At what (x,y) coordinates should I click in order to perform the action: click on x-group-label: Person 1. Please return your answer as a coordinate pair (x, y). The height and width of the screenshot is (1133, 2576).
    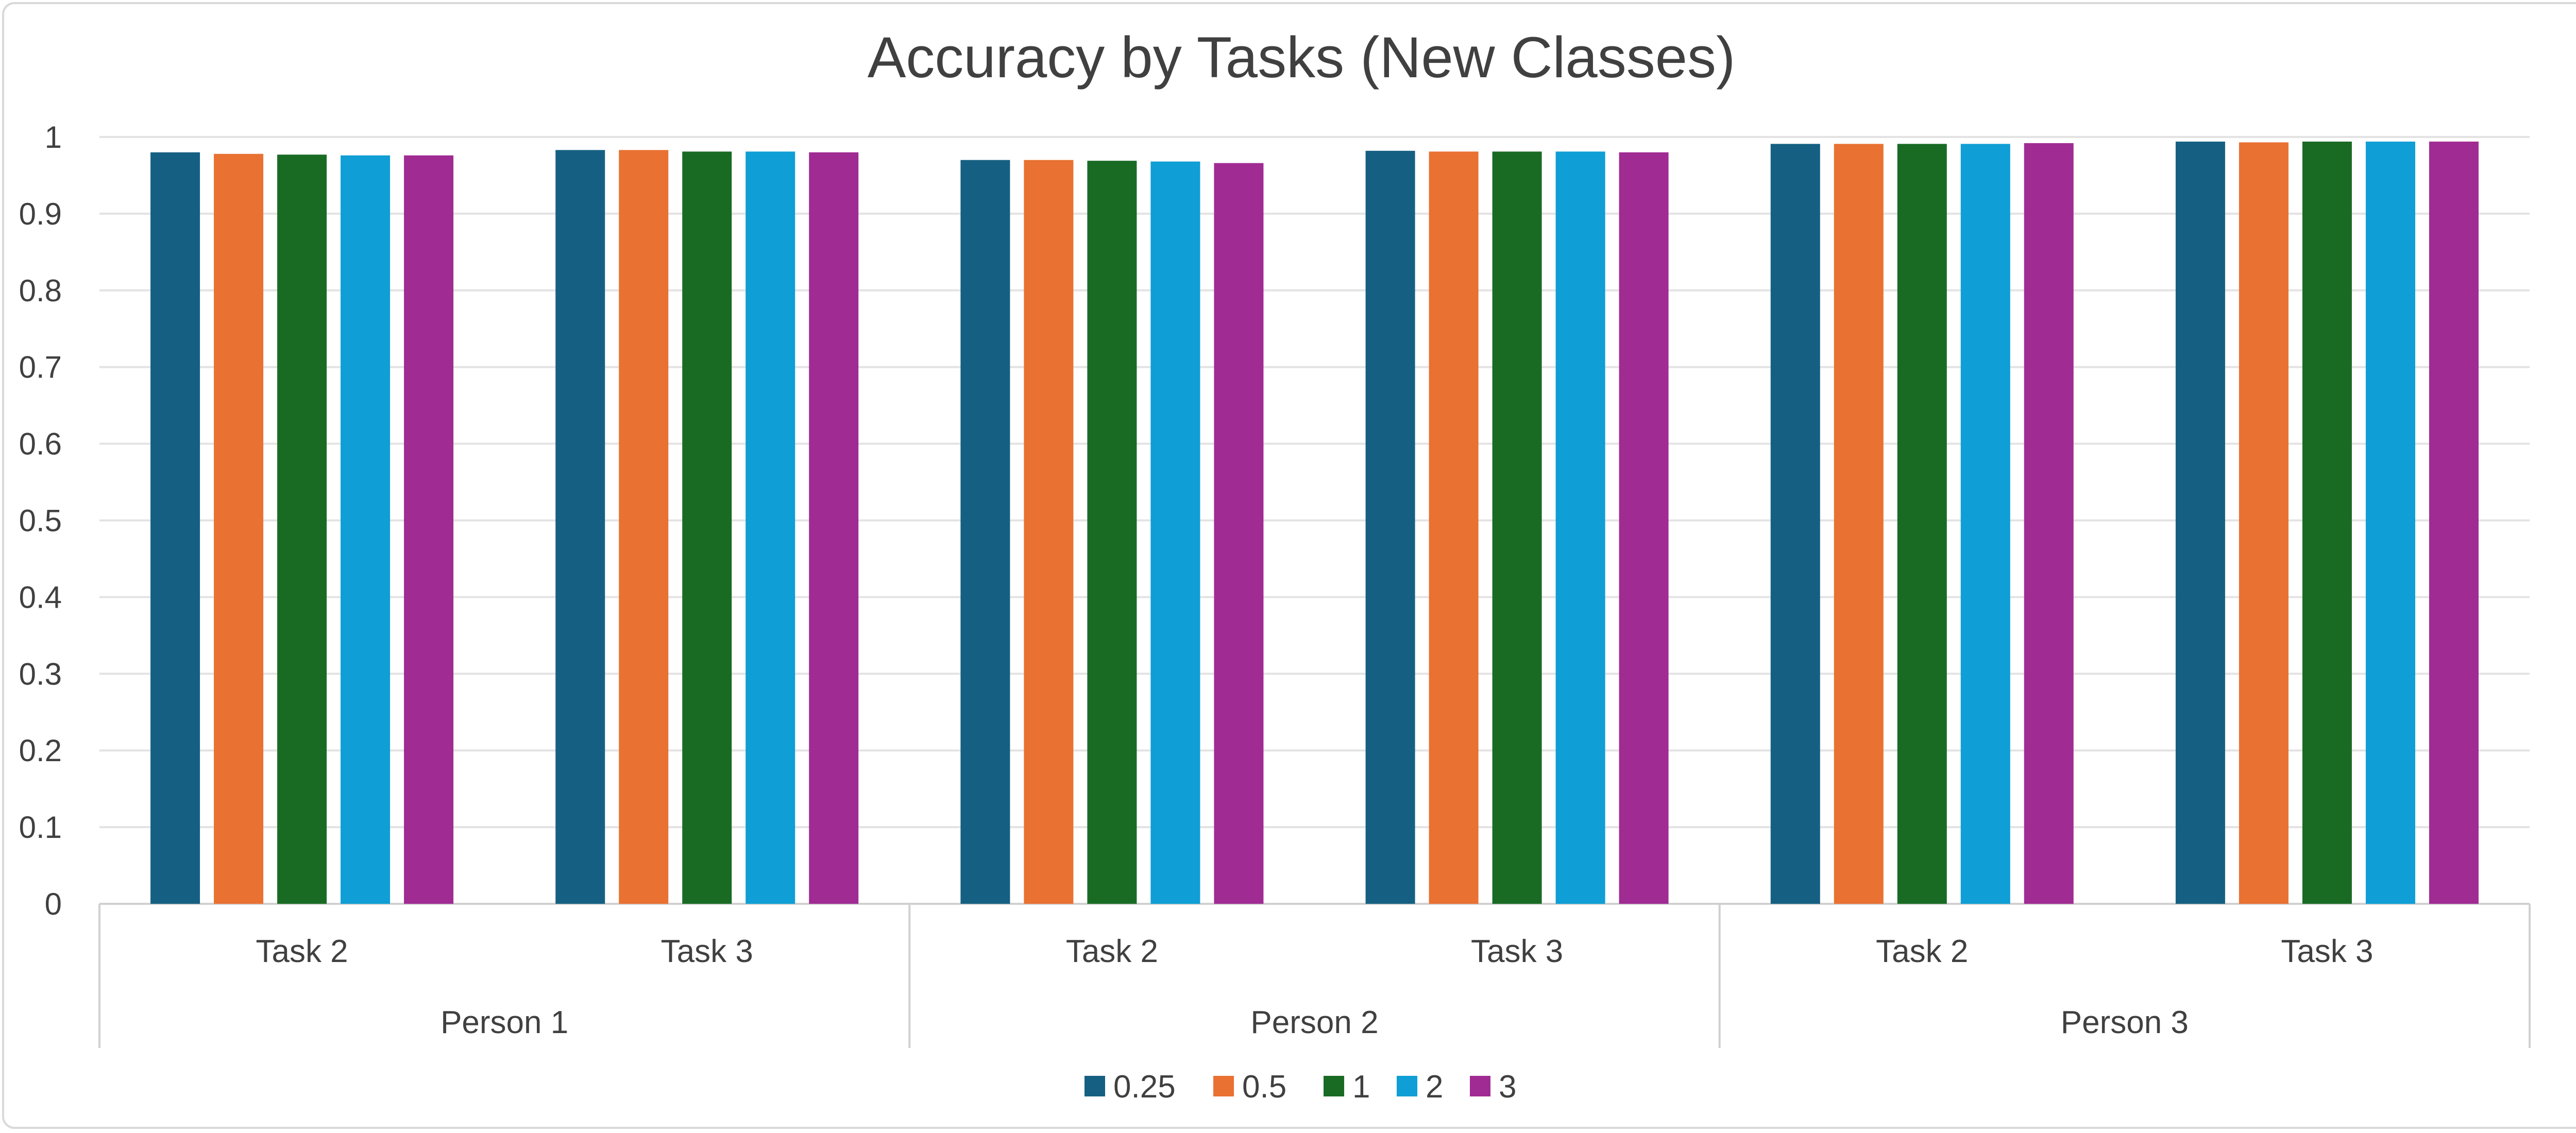
    Looking at the image, I should click on (504, 1022).